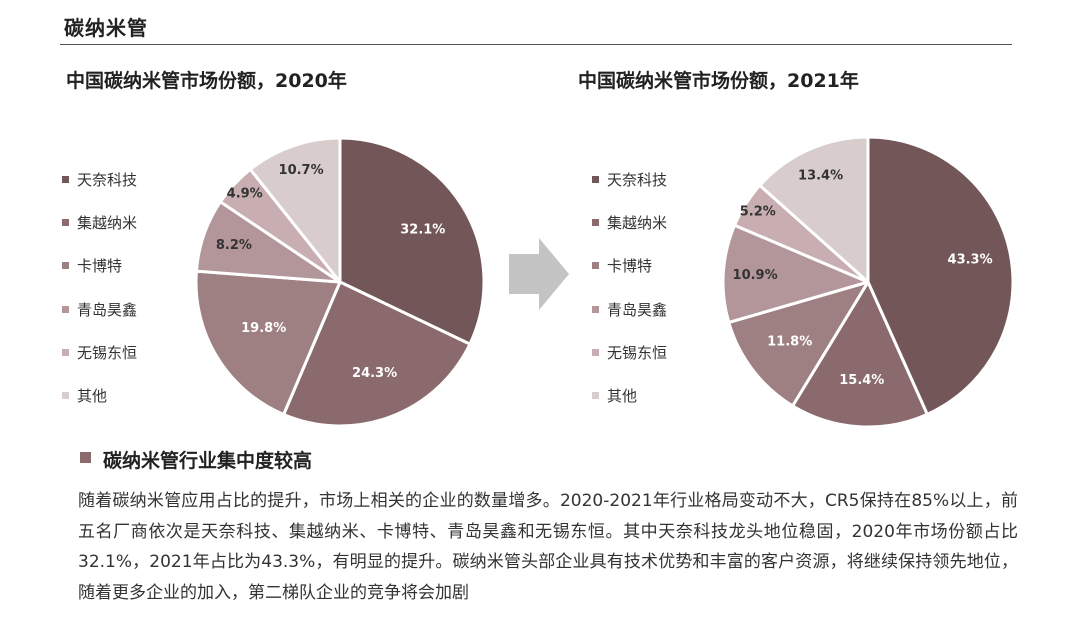  What do you see at coordinates (970, 260) in the screenshot?
I see `data-label: 43.3%` at bounding box center [970, 260].